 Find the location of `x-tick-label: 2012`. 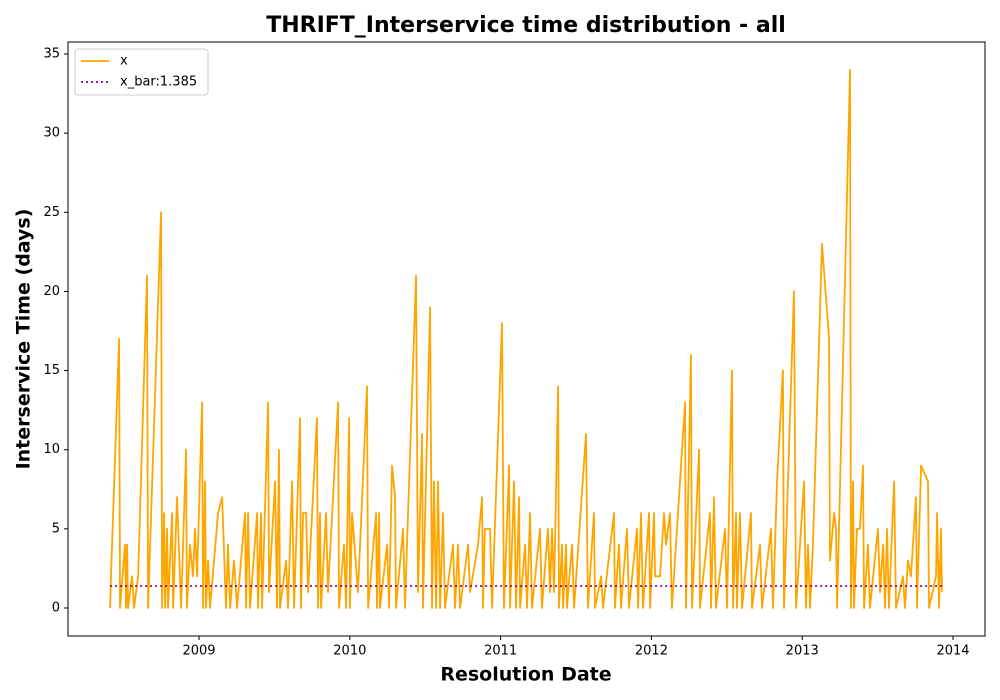

x-tick-label: 2012 is located at coordinates (651, 651).